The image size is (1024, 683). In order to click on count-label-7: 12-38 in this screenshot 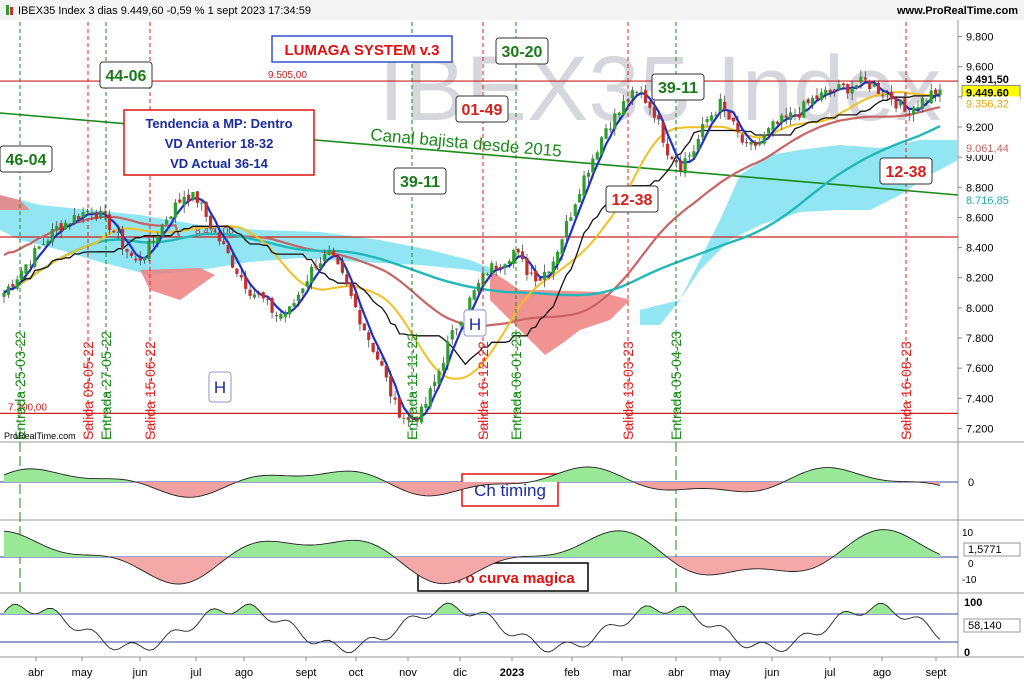, I will do `click(906, 172)`.